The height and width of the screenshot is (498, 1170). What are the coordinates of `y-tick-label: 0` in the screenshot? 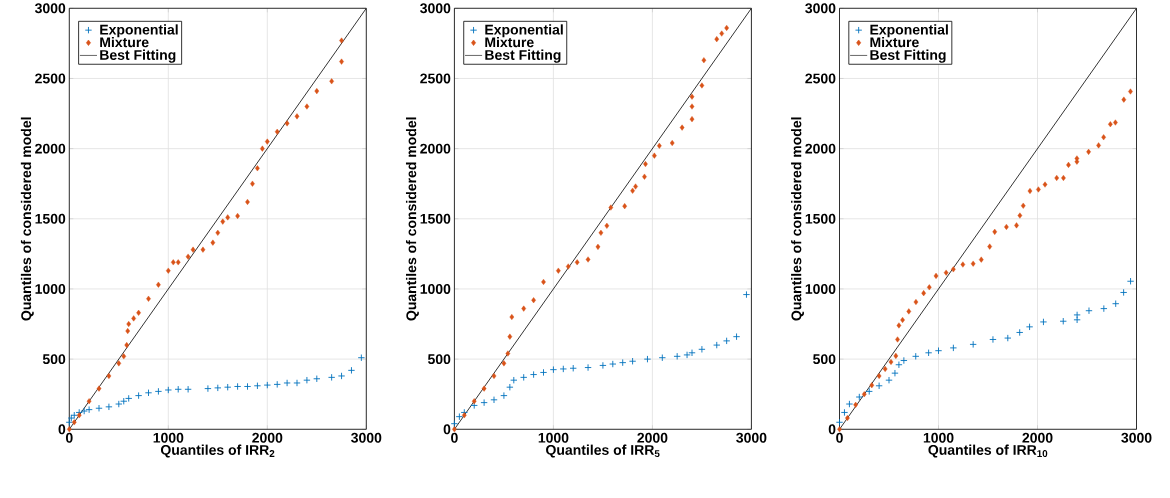 It's located at (62, 429).